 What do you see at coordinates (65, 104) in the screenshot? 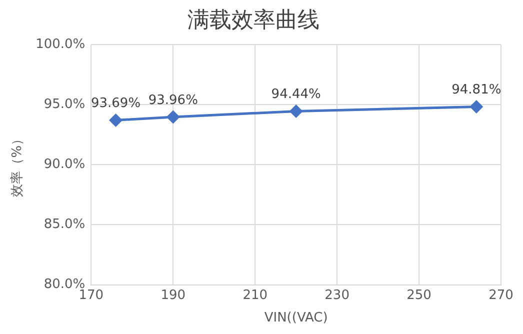
I see `y-tick-label: 95.0%` at bounding box center [65, 104].